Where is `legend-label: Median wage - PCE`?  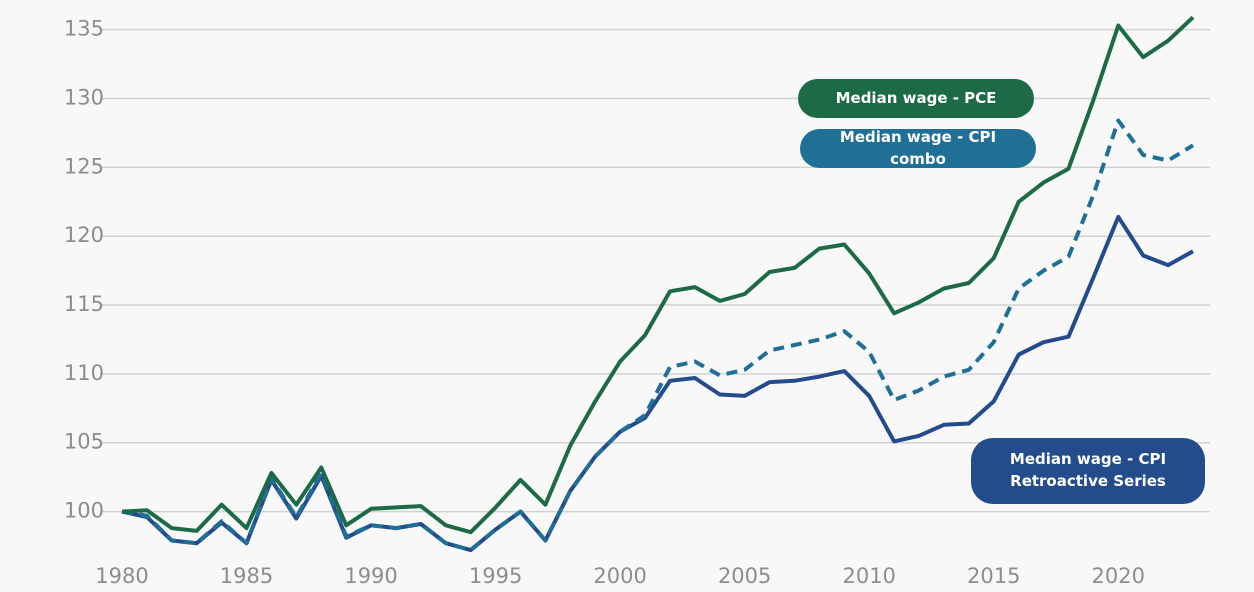
legend-label: Median wage - PCE is located at coordinates (916, 98).